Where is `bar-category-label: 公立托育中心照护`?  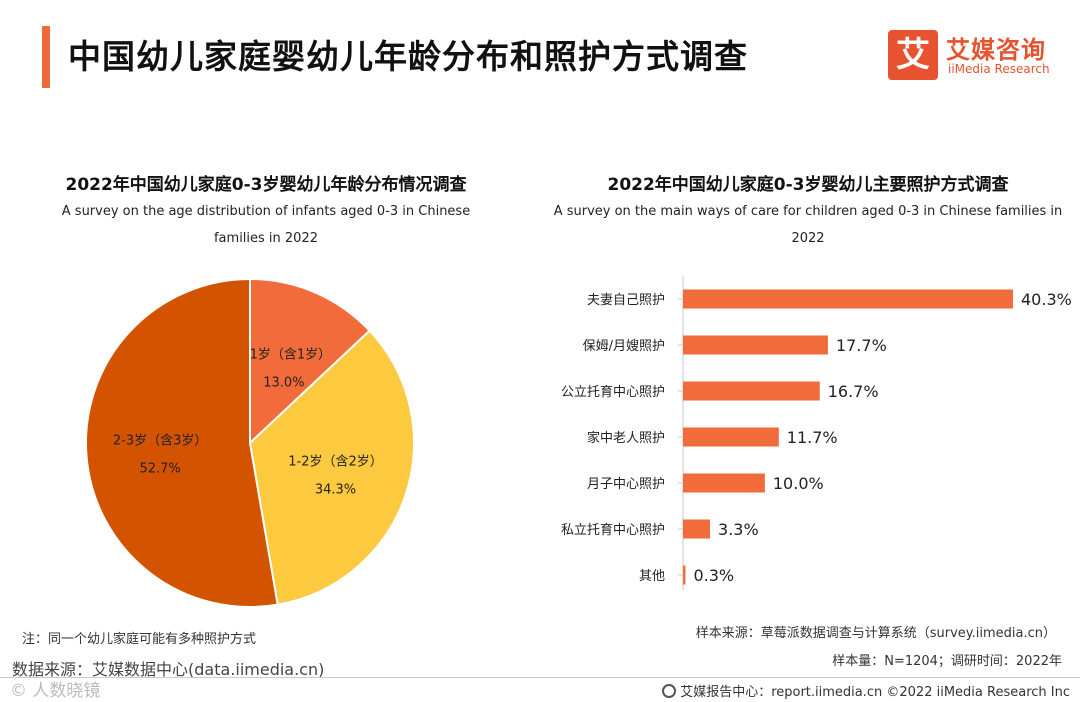
bar-category-label: 公立托育中心照护 is located at coordinates (613, 392).